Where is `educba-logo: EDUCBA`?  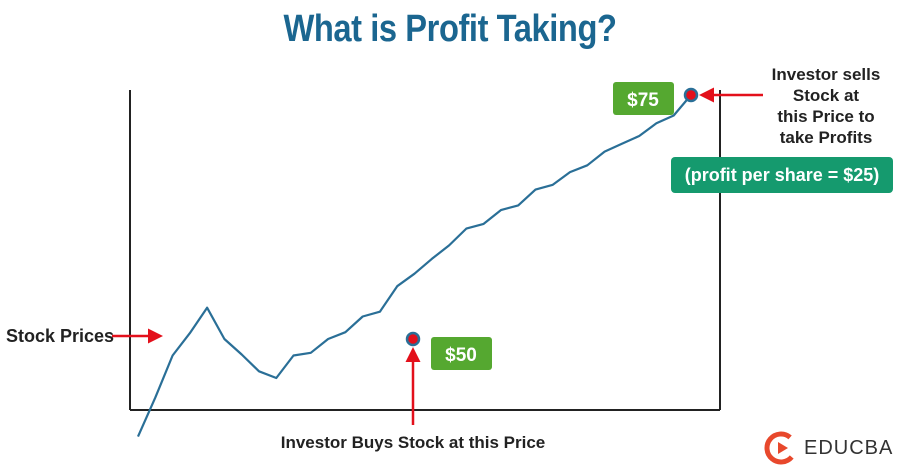
educba-logo: EDUCBA is located at coordinates (828, 448).